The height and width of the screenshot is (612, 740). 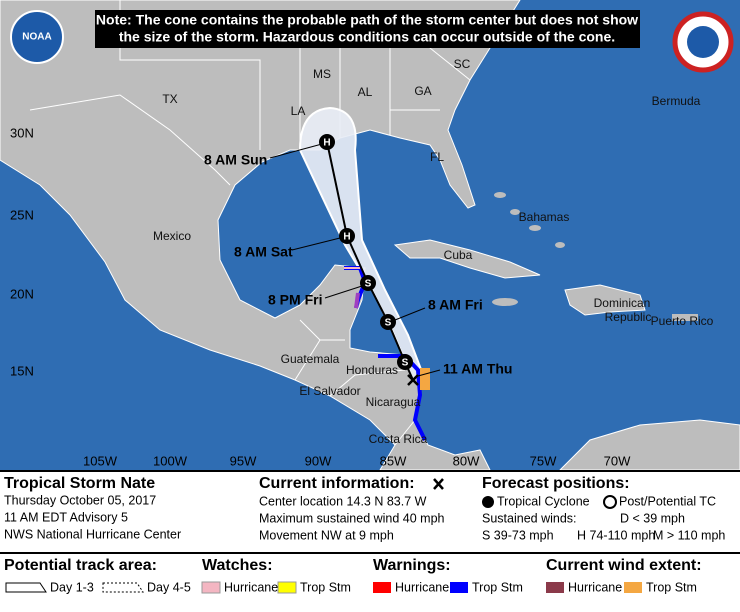 I want to click on forecast-title: Forecast positions:, so click(x=556, y=483).